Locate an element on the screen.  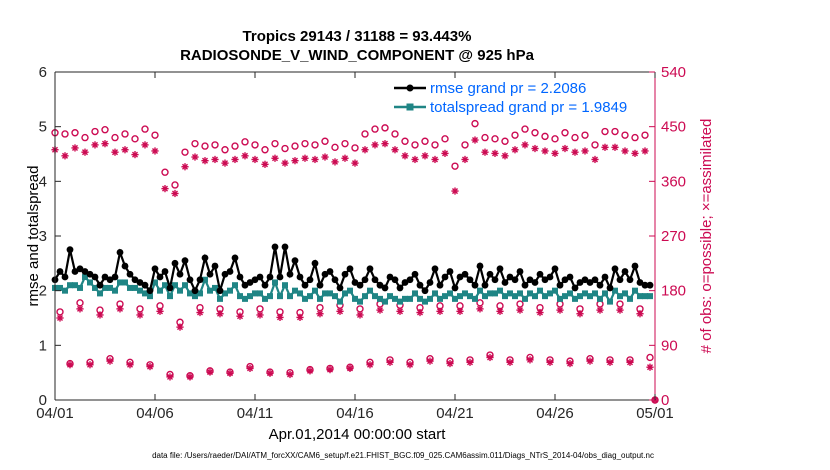
y-tick-label: 2 is located at coordinates (43, 291).